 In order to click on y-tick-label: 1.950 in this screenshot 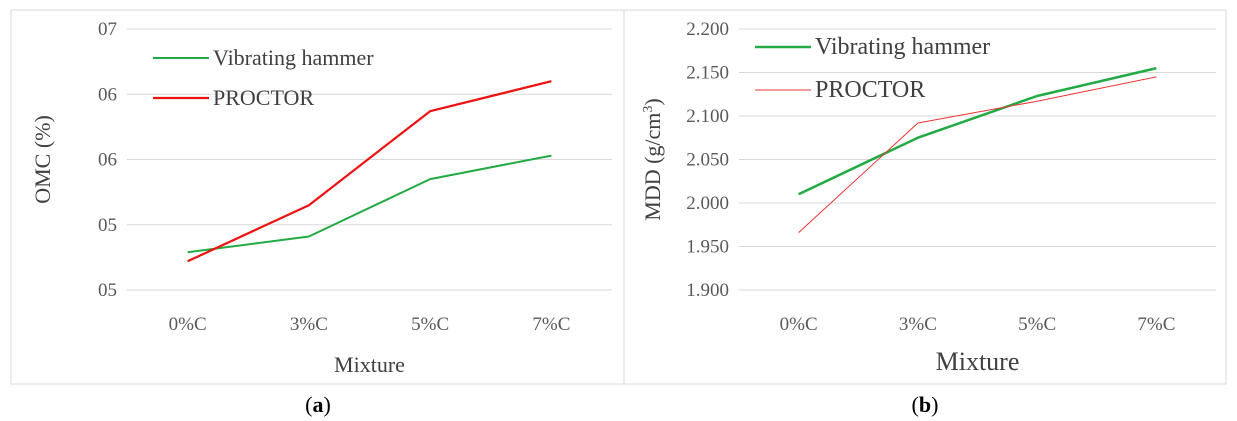, I will do `click(707, 247)`.